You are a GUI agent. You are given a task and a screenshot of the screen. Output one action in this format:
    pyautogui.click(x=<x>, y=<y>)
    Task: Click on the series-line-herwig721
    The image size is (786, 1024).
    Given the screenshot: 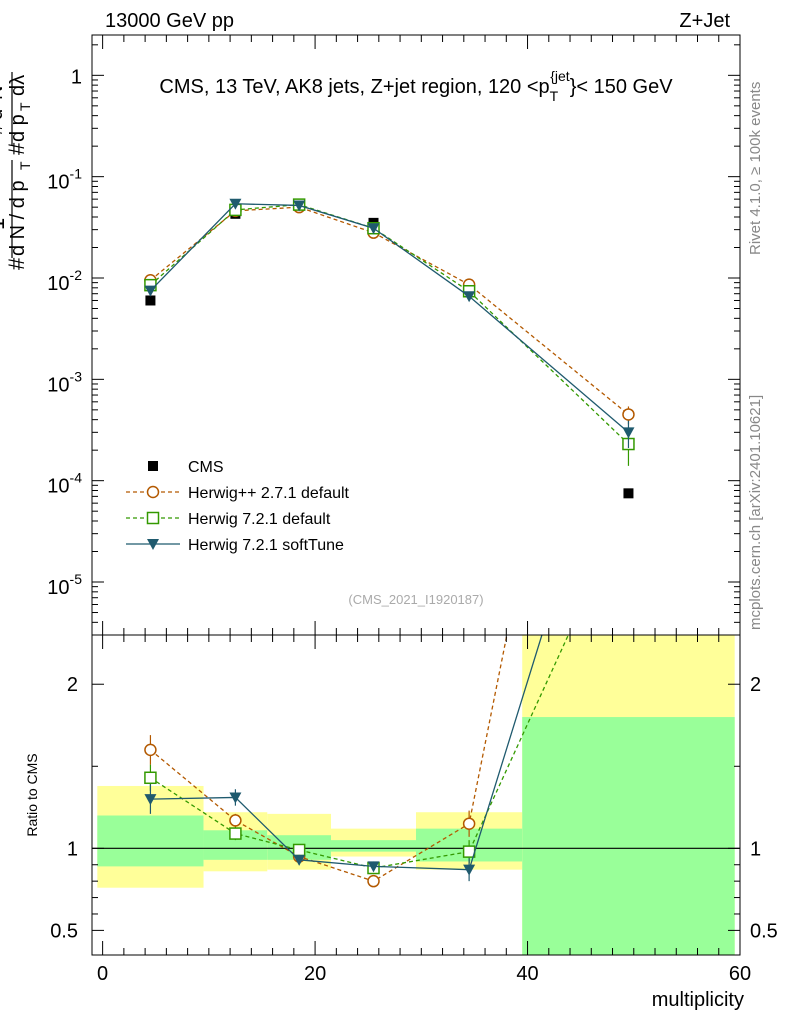 What is the action you would take?
    pyautogui.click(x=389, y=324)
    